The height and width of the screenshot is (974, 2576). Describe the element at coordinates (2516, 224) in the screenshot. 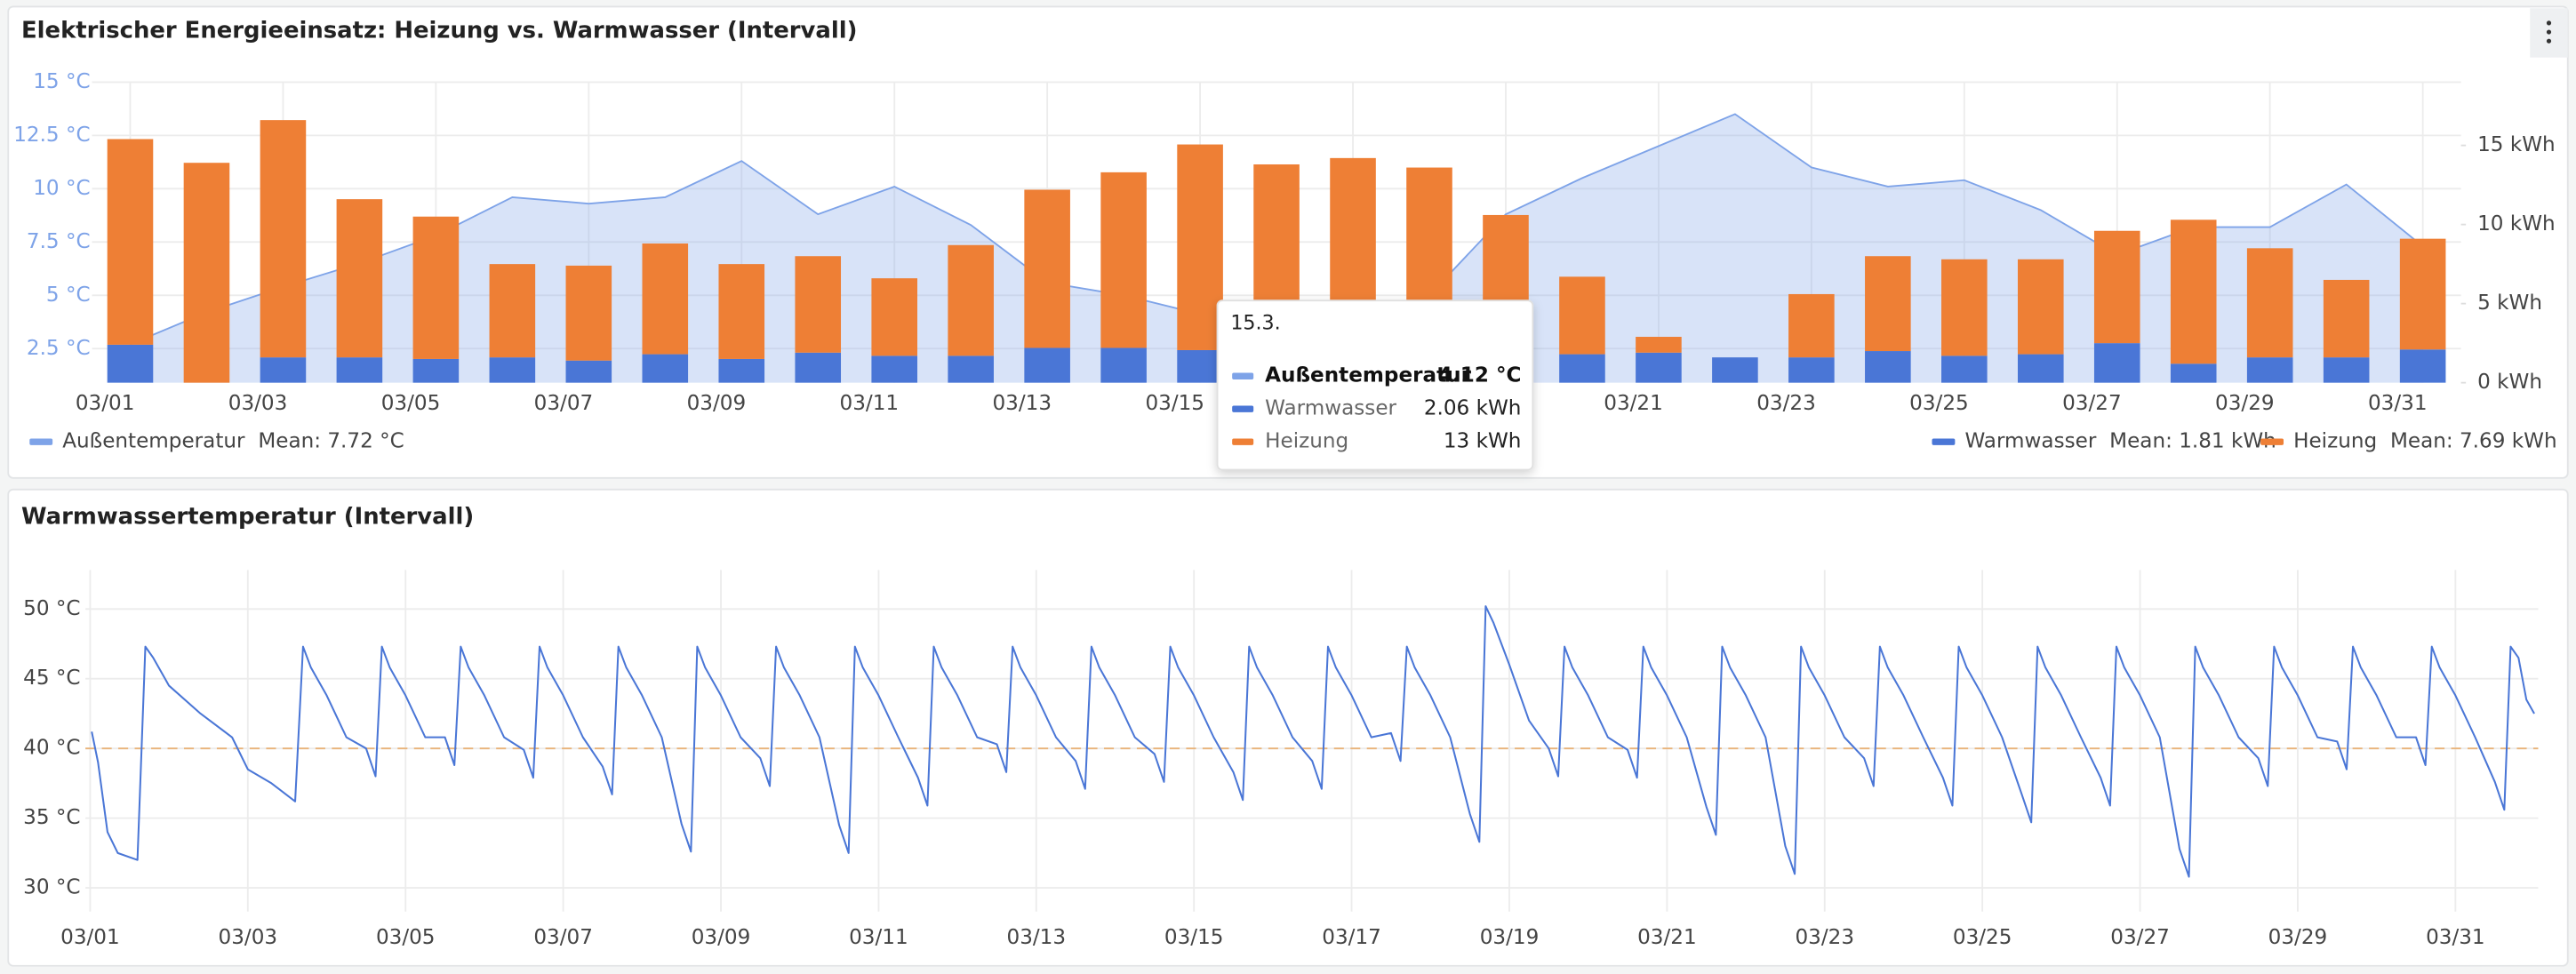

I see `y2-tick-label: 10 kWh` at that location.